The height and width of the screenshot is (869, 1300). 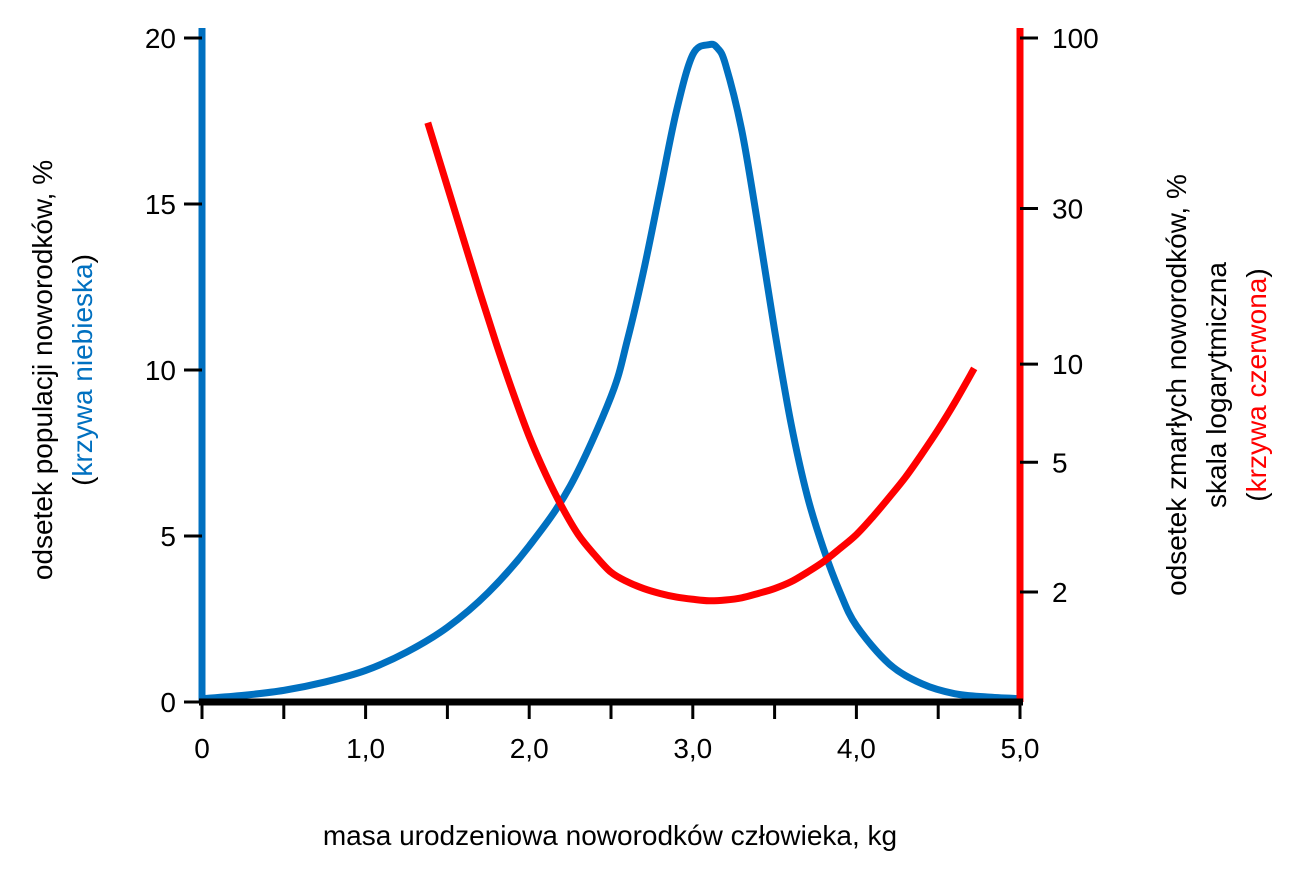 I want to click on left-axis-title-main: odsetek populacji noworodków, %, so click(x=42, y=370).